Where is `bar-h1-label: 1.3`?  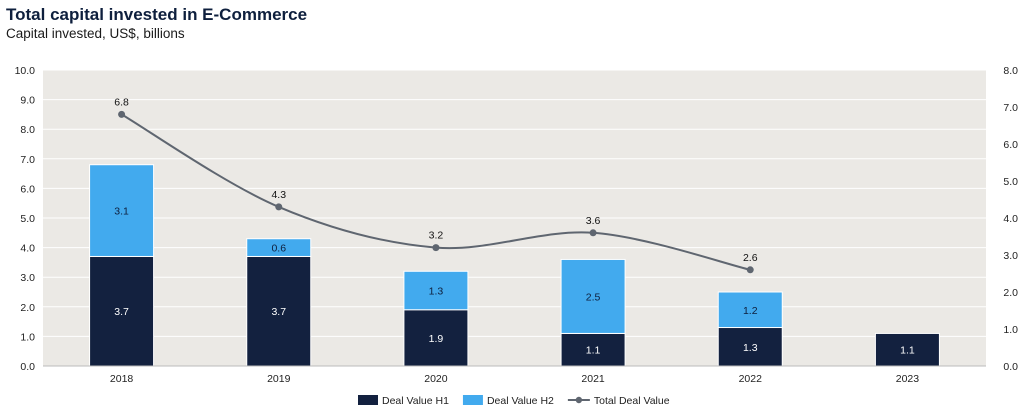
bar-h1-label: 1.3 is located at coordinates (750, 348).